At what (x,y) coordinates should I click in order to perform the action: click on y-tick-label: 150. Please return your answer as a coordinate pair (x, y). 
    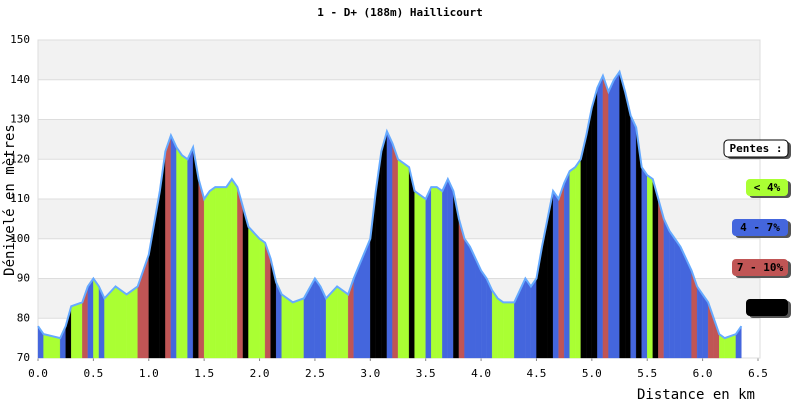
    Looking at the image, I should click on (20, 39).